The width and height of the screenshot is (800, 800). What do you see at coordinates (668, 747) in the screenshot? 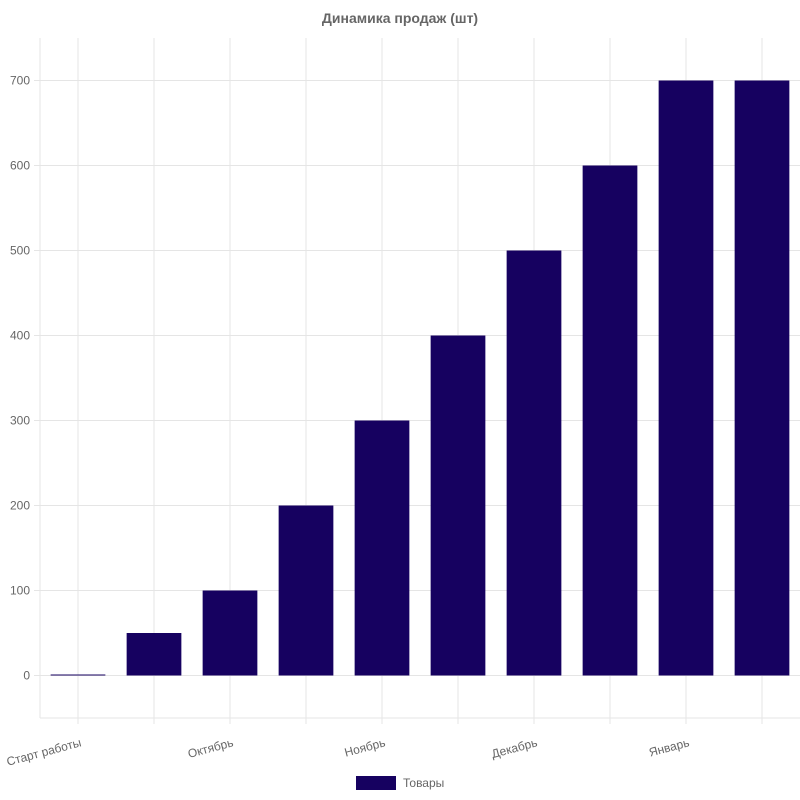
I see `x-tick-label: Январь` at bounding box center [668, 747].